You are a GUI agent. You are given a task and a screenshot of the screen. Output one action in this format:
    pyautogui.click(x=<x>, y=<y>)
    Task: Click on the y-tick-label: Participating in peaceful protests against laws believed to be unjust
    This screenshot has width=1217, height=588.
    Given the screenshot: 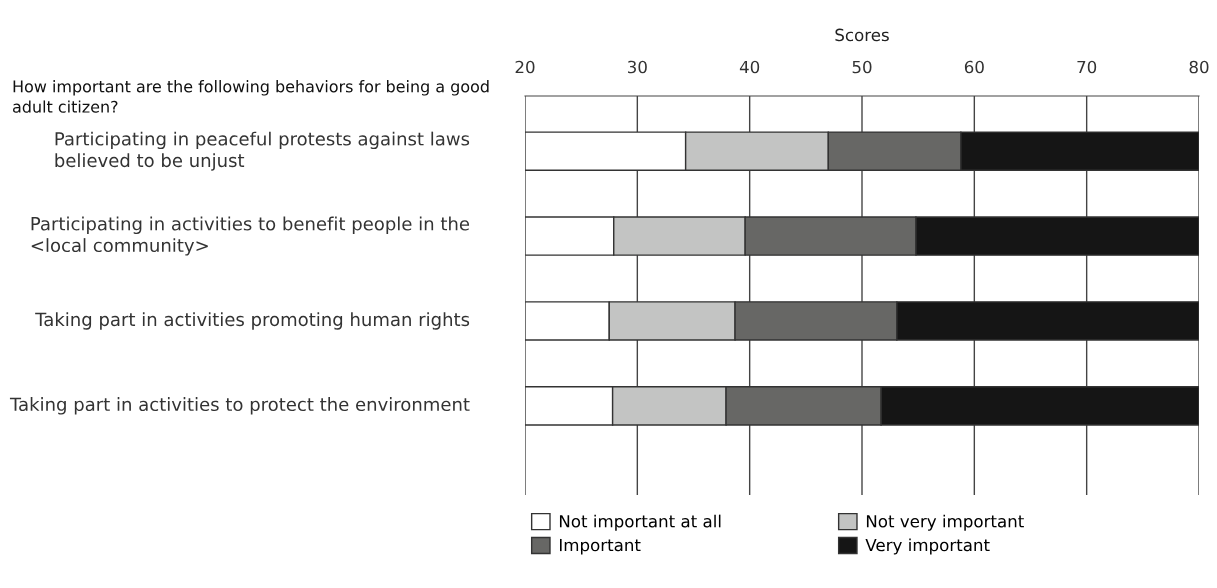 What is the action you would take?
    pyautogui.click(x=262, y=151)
    